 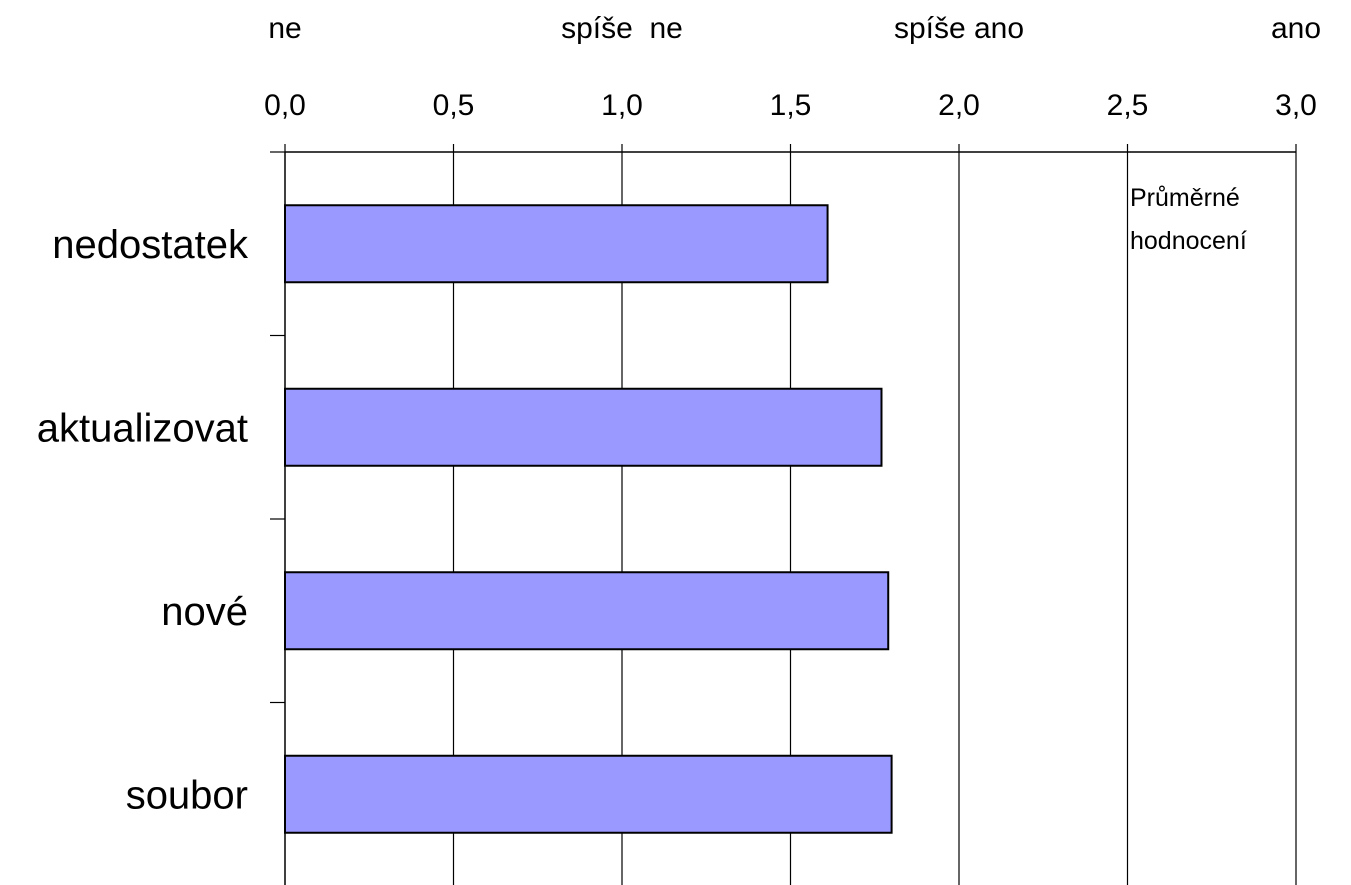 I want to click on x-tick-labels: 0,0 0,5 1,0 1,5 2,0 2,5 3,0, so click(x=790, y=105).